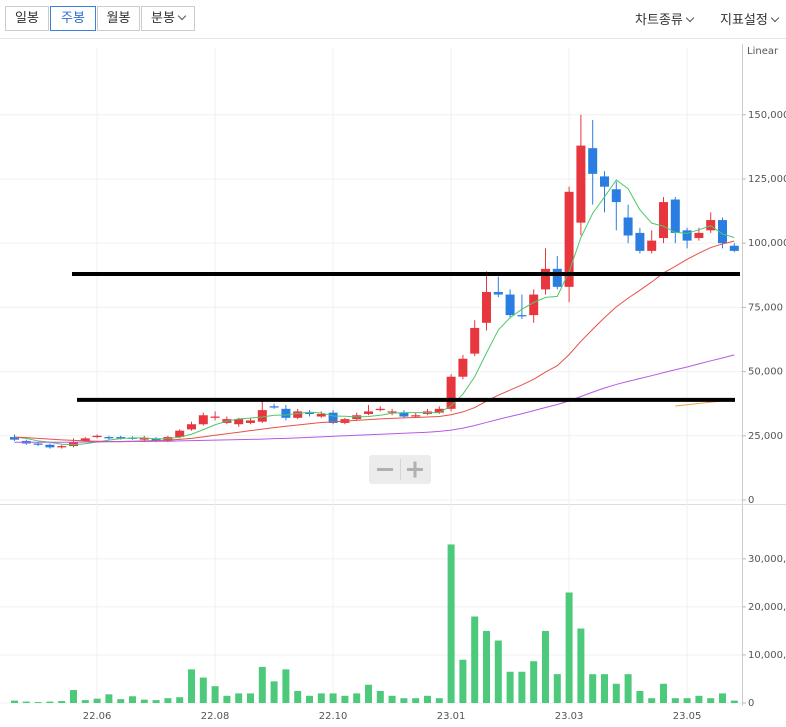 The image size is (786, 727). What do you see at coordinates (767, 179) in the screenshot?
I see `y-tick-label: 125,000` at bounding box center [767, 179].